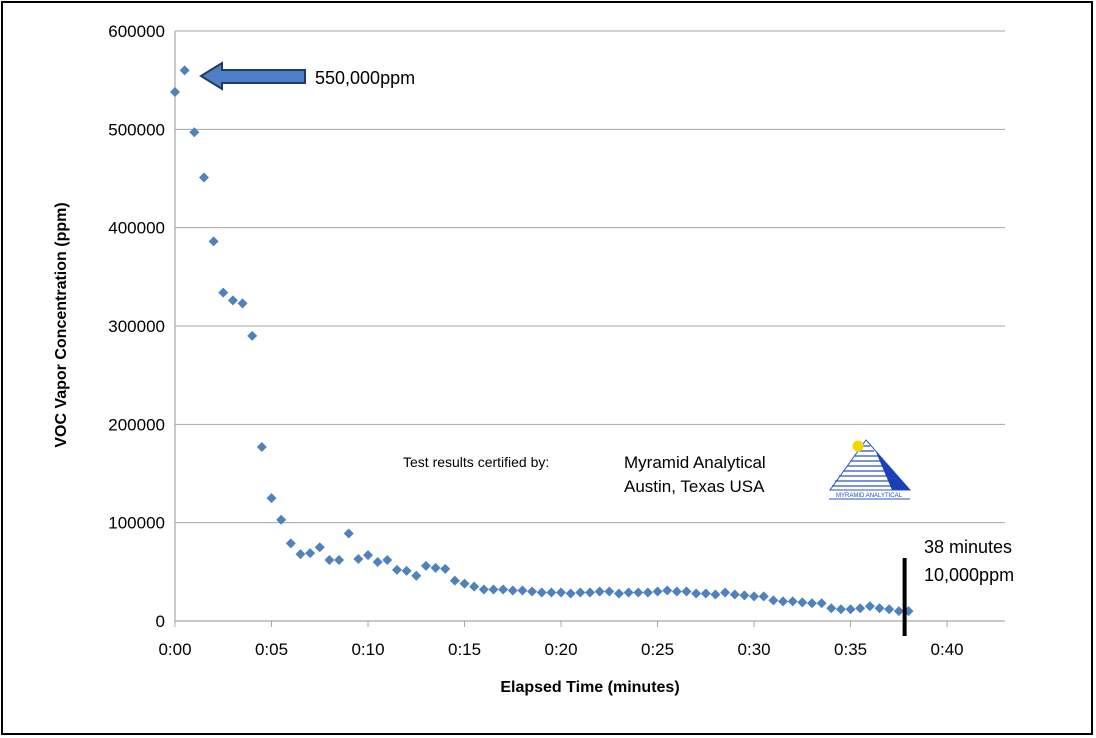 This screenshot has height=738, width=1096. Describe the element at coordinates (870, 469) in the screenshot. I see `pyramid-logo-icon: MYRAMID ANALYTICAL` at that location.